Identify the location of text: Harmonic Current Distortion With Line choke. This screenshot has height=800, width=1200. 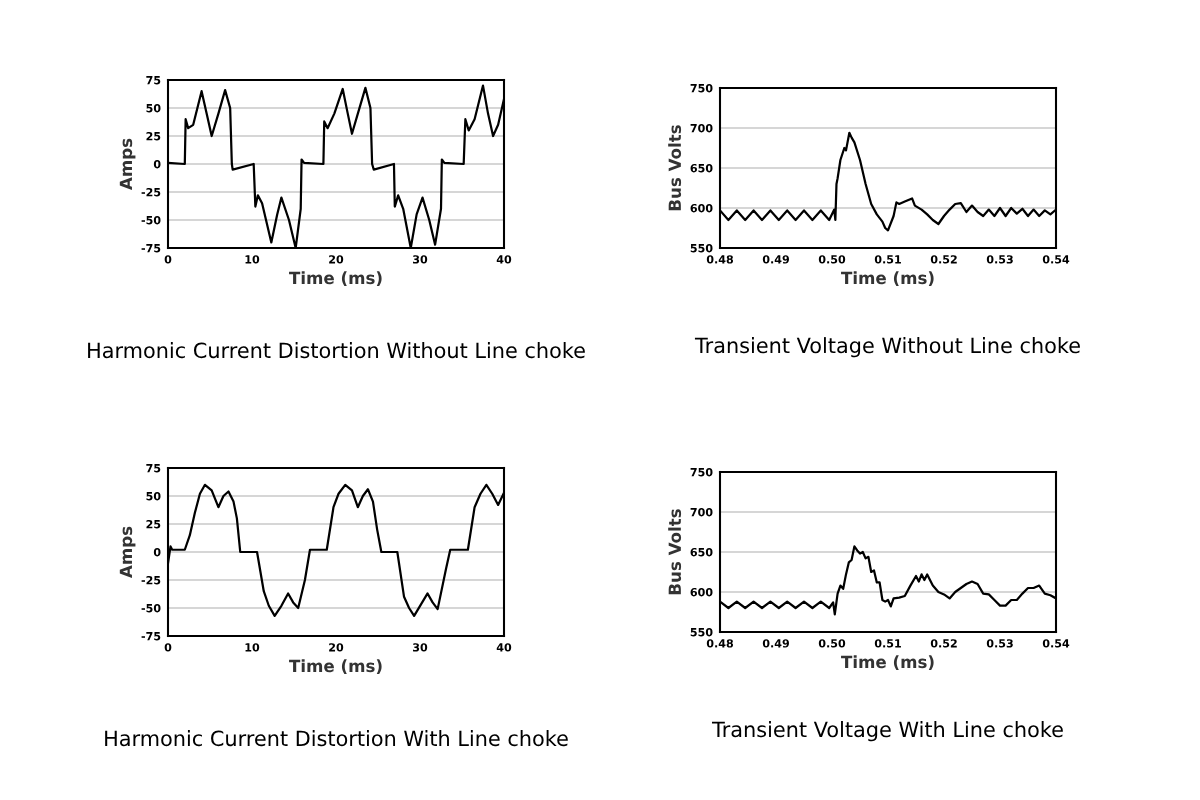
(336, 738).